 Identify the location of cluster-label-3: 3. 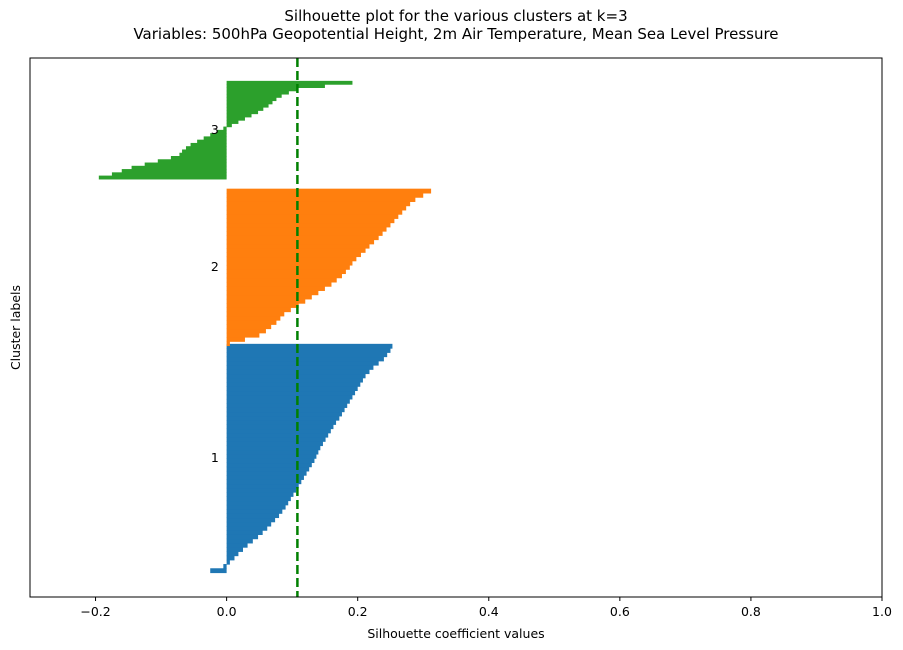
(215, 129).